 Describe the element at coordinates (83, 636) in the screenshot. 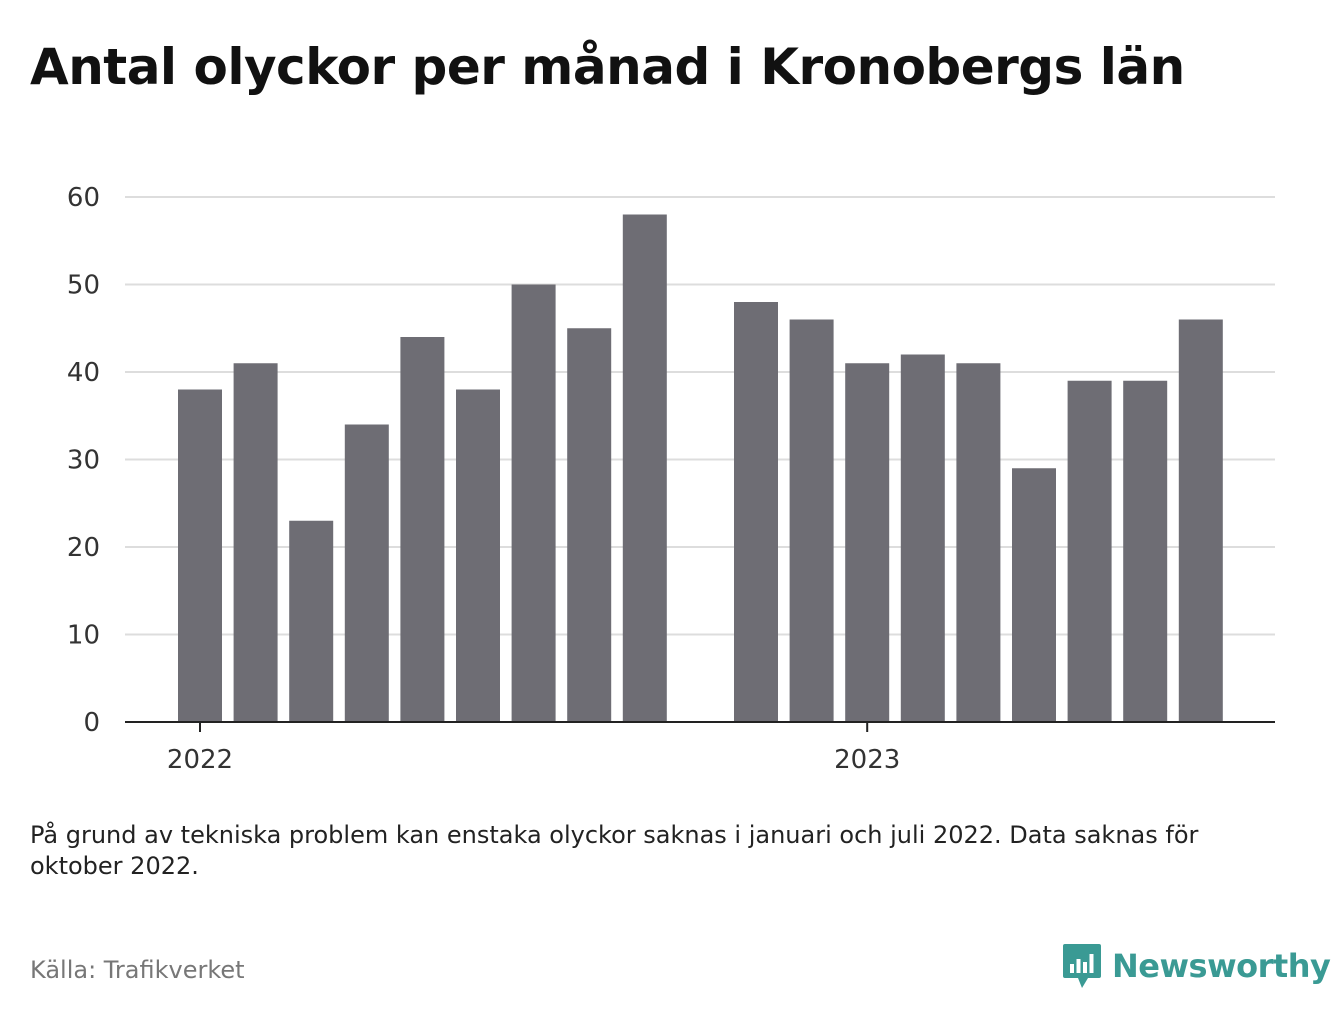

I see `y-tick-label: 10` at that location.